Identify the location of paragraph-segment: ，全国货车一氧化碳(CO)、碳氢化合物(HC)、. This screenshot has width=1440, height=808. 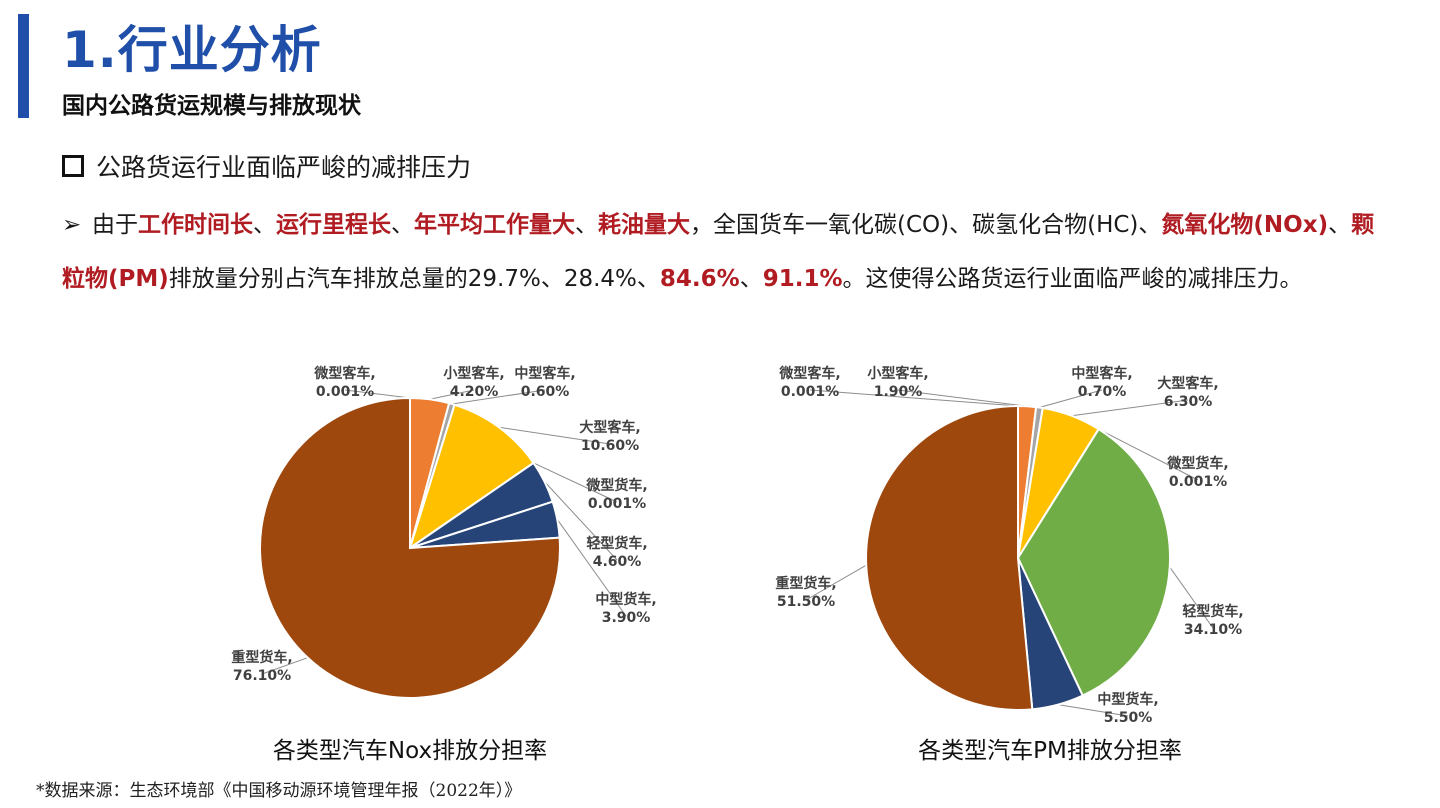
(926, 225).